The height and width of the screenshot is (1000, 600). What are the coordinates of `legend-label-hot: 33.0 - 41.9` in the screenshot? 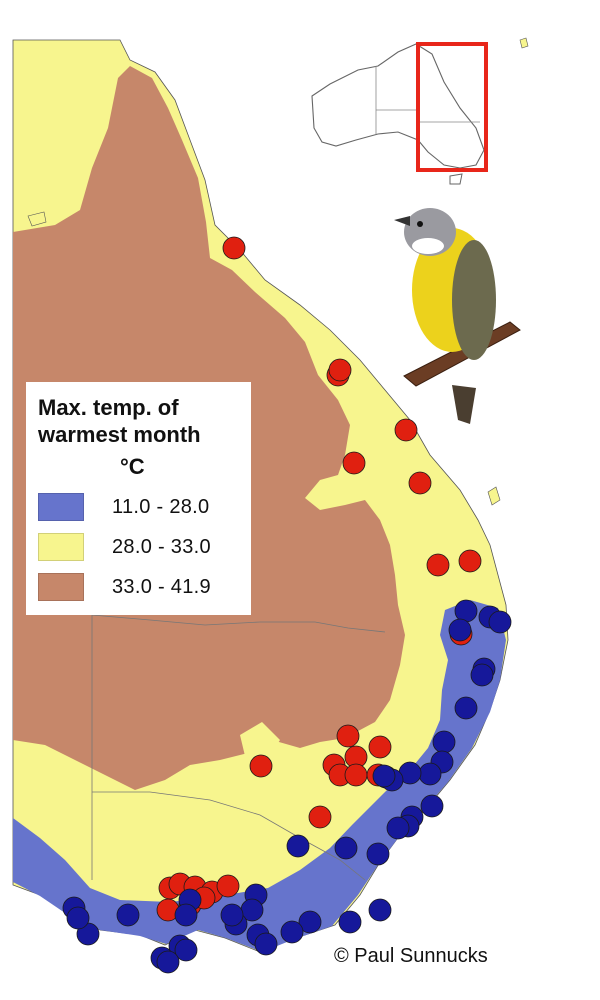 It's located at (161, 586).